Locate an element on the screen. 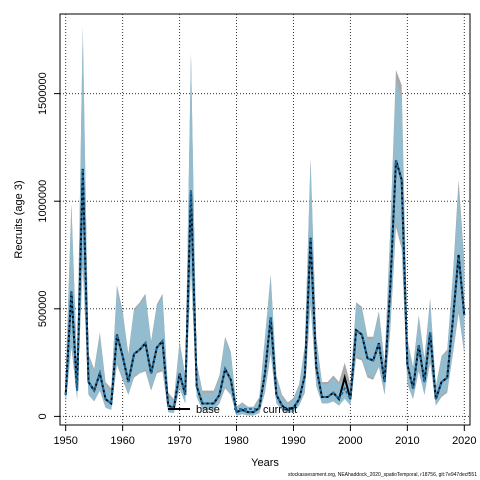  legend: base current is located at coordinates (232, 410).